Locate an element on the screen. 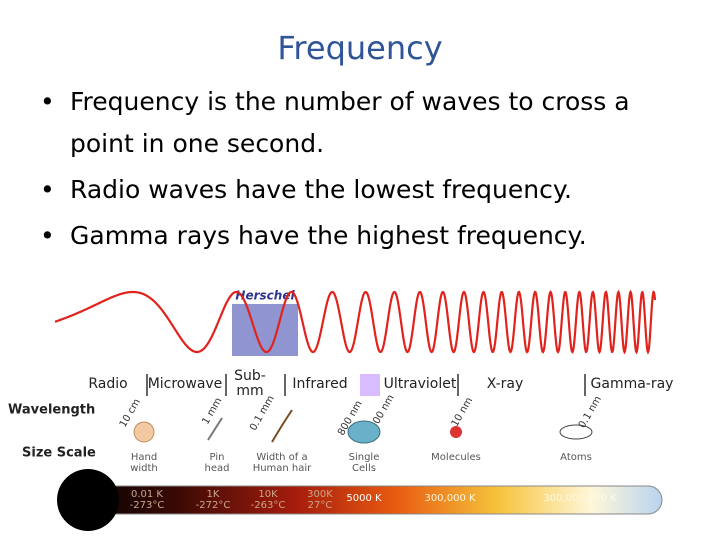 The width and height of the screenshot is (720, 540). temperature-label: 0.01 K is located at coordinates (147, 494).